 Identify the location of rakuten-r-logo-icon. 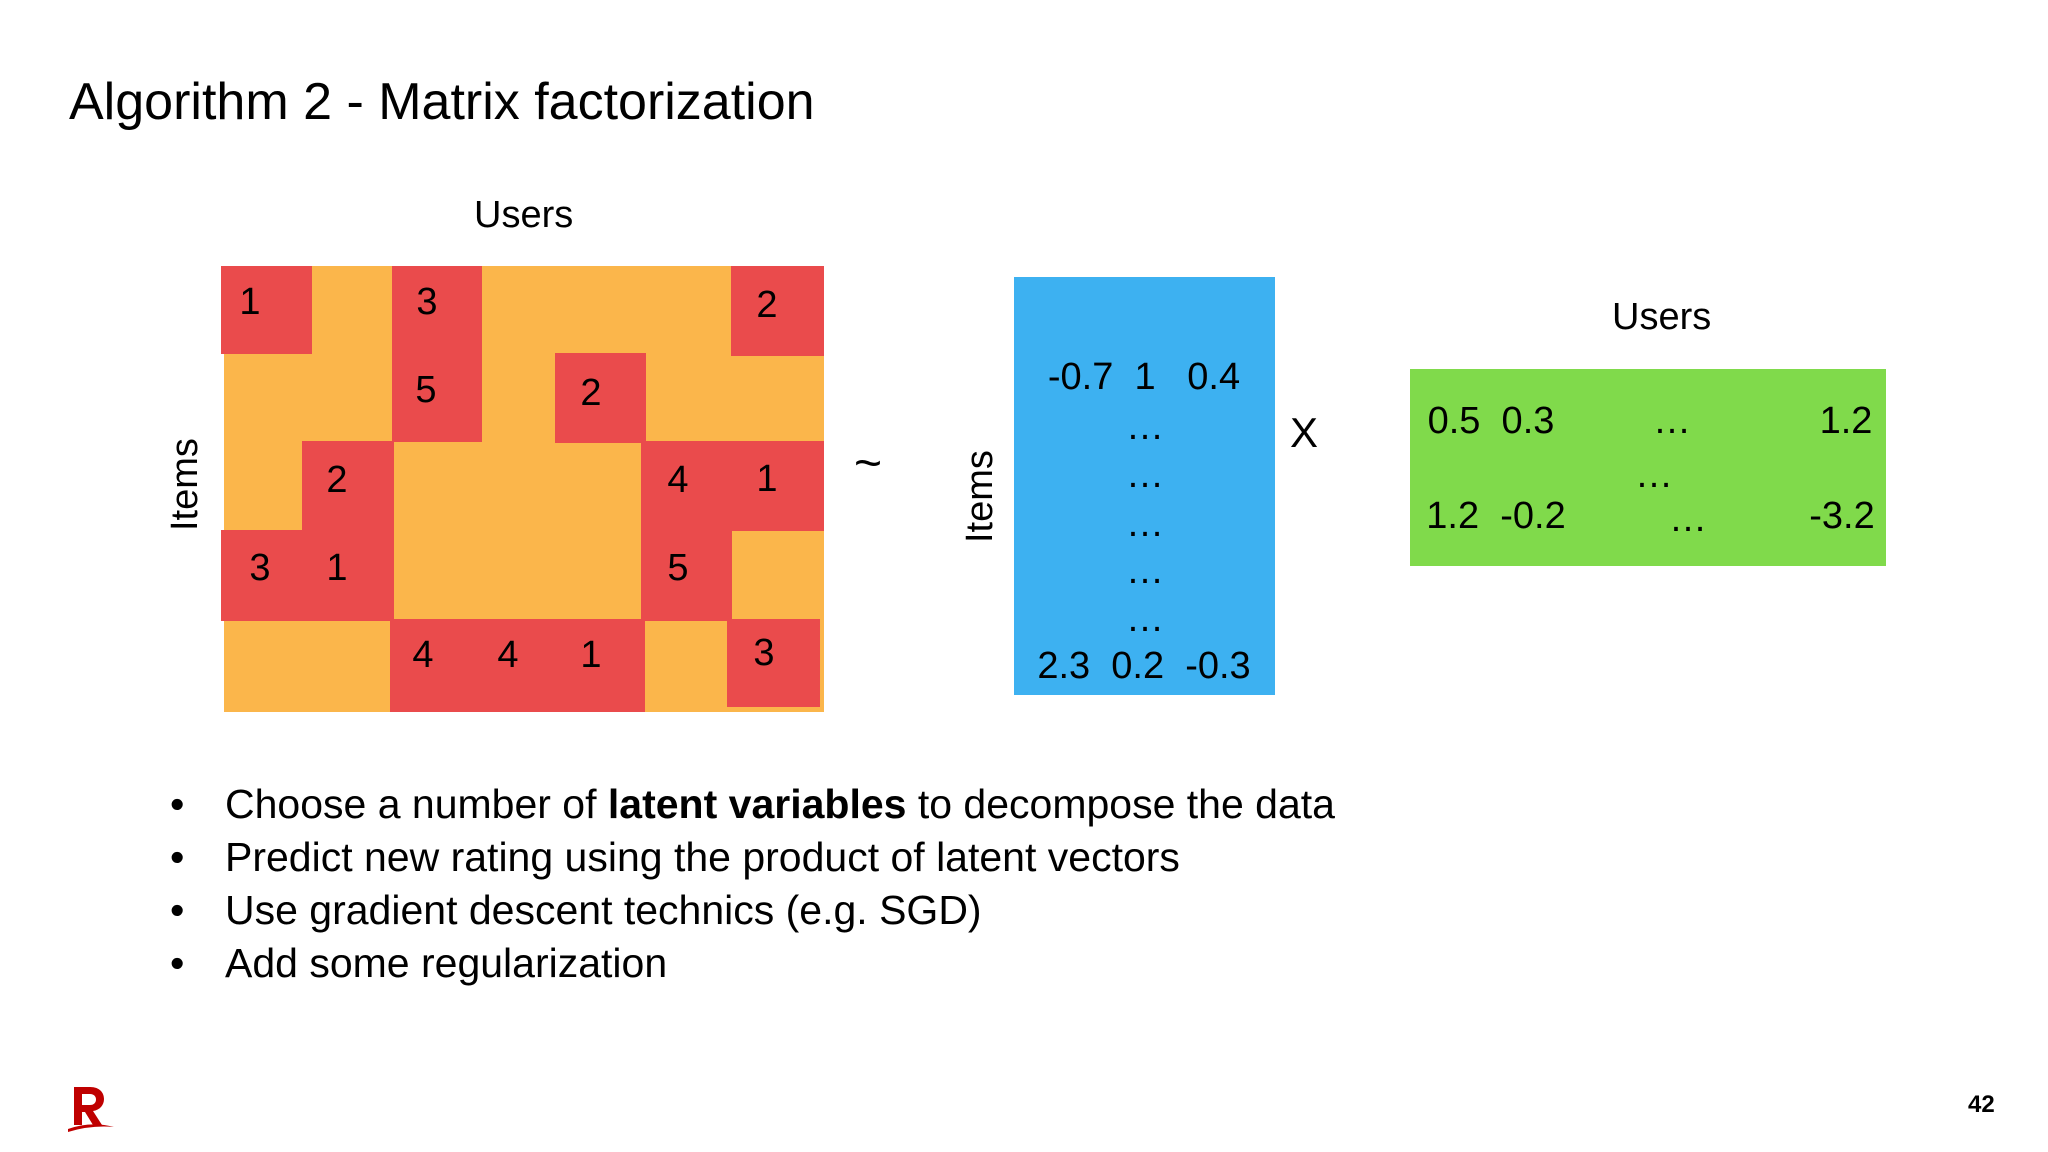
(91, 1108).